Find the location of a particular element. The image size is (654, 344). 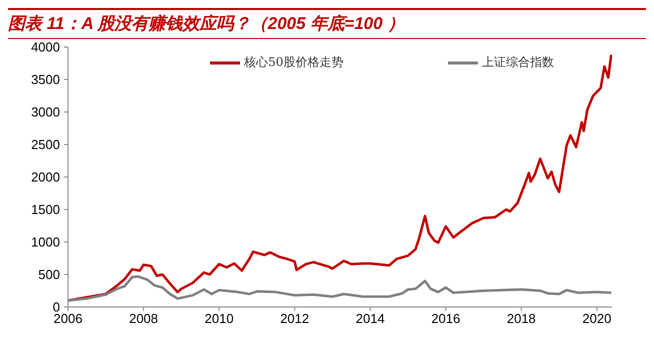

x-tick-label: 2016 is located at coordinates (445, 318).